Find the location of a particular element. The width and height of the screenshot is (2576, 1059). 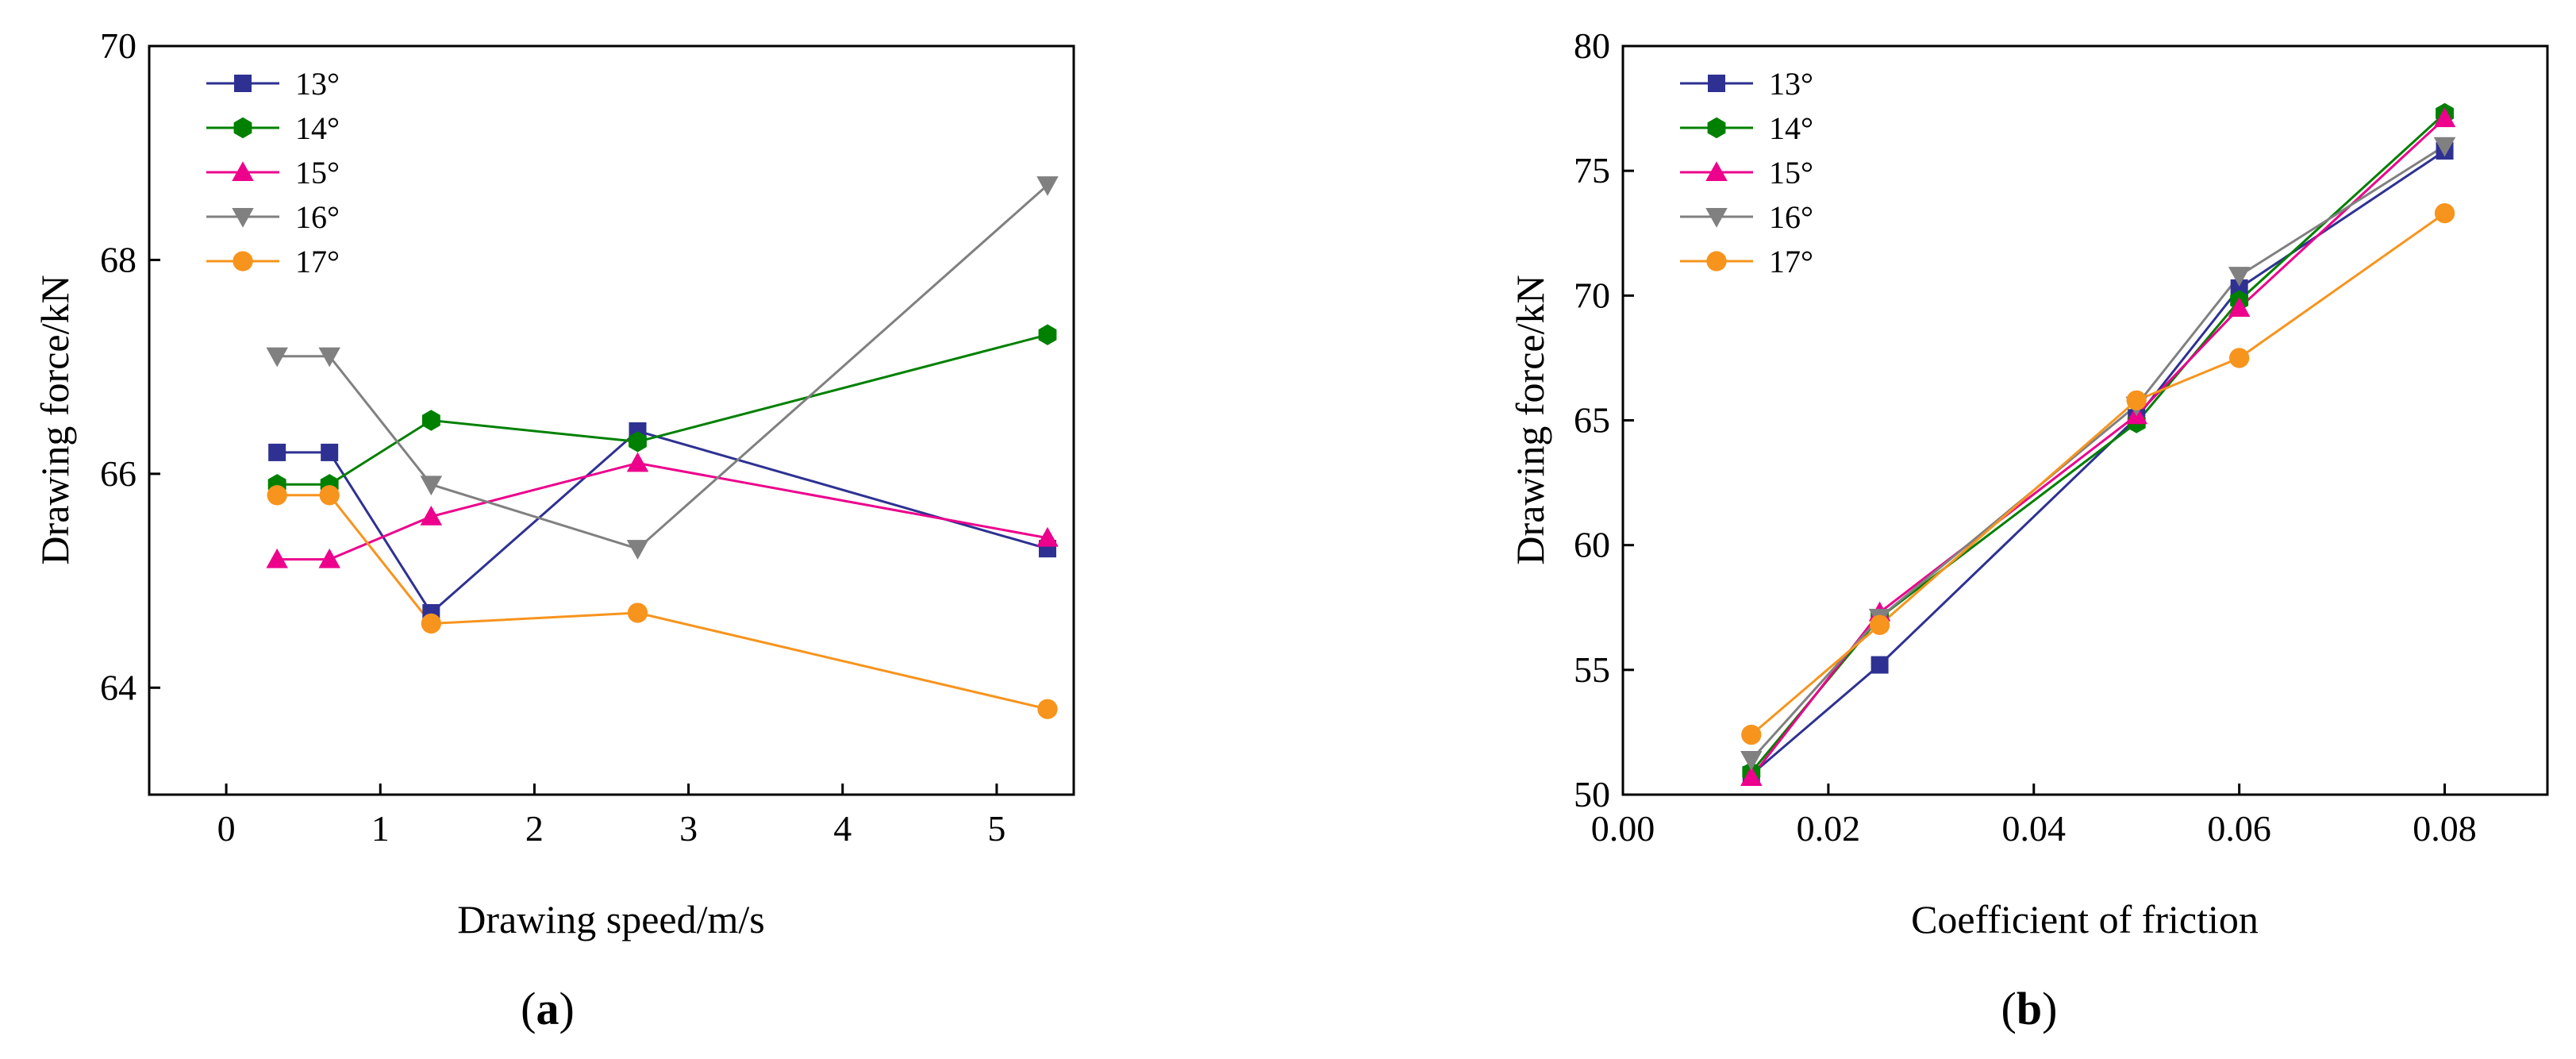

x-tick-label: 0.04 is located at coordinates (2034, 829).